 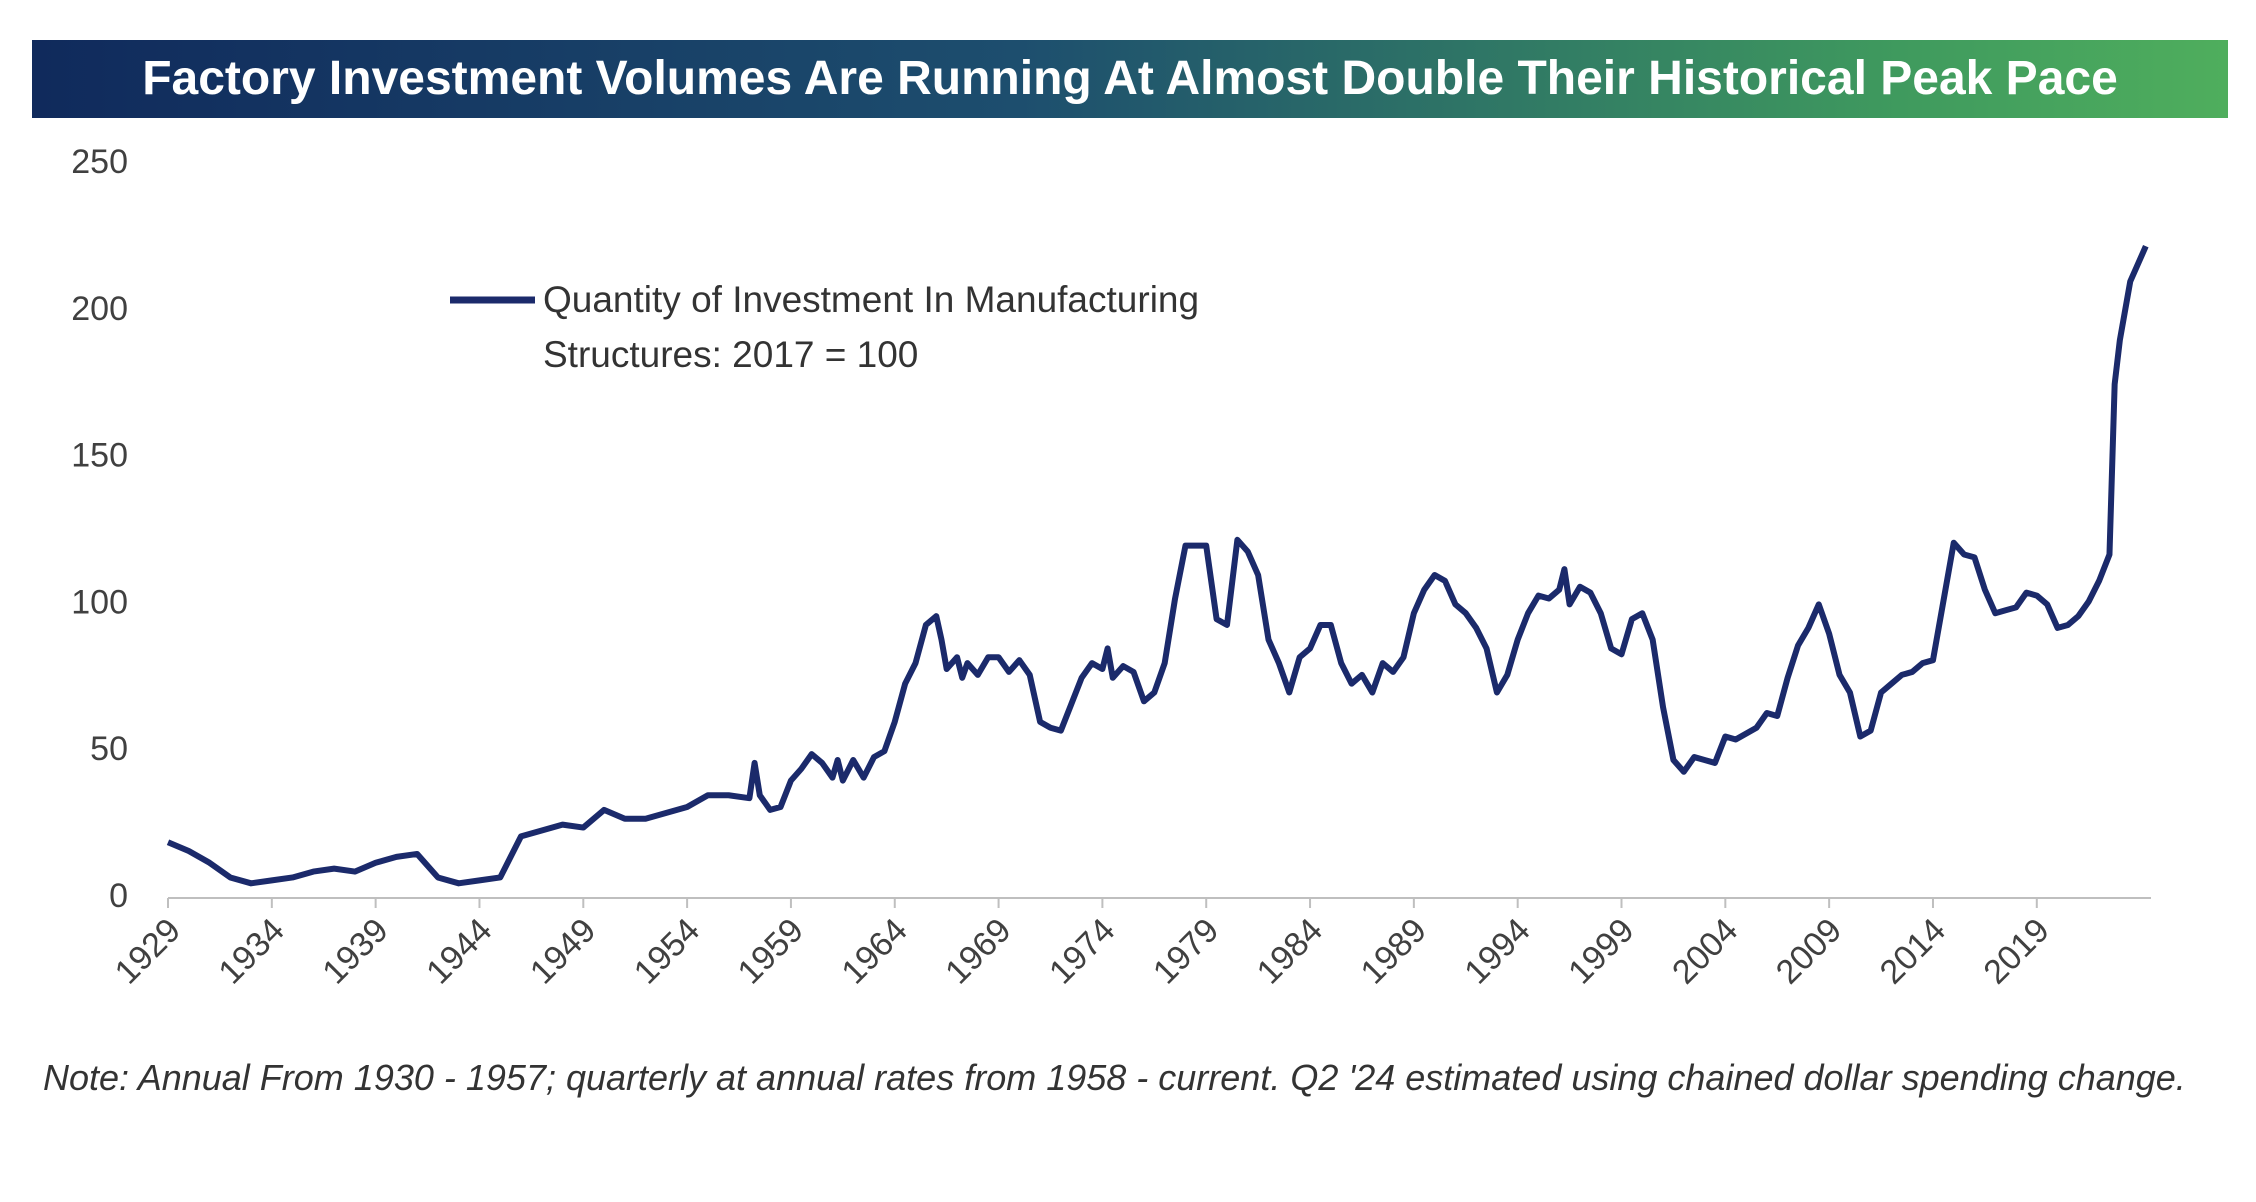 What do you see at coordinates (251, 951) in the screenshot?
I see `x-tick-label: 1934` at bounding box center [251, 951].